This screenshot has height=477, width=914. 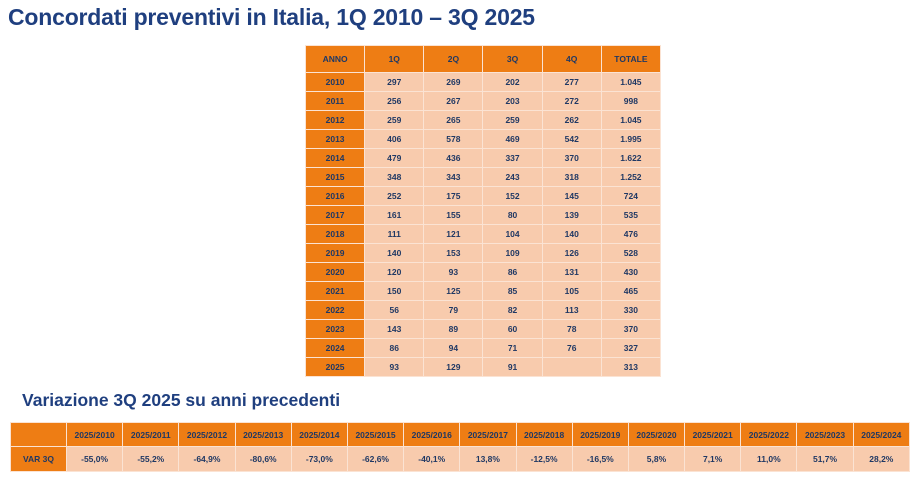 I want to click on value-cell: 161, so click(x=394, y=215).